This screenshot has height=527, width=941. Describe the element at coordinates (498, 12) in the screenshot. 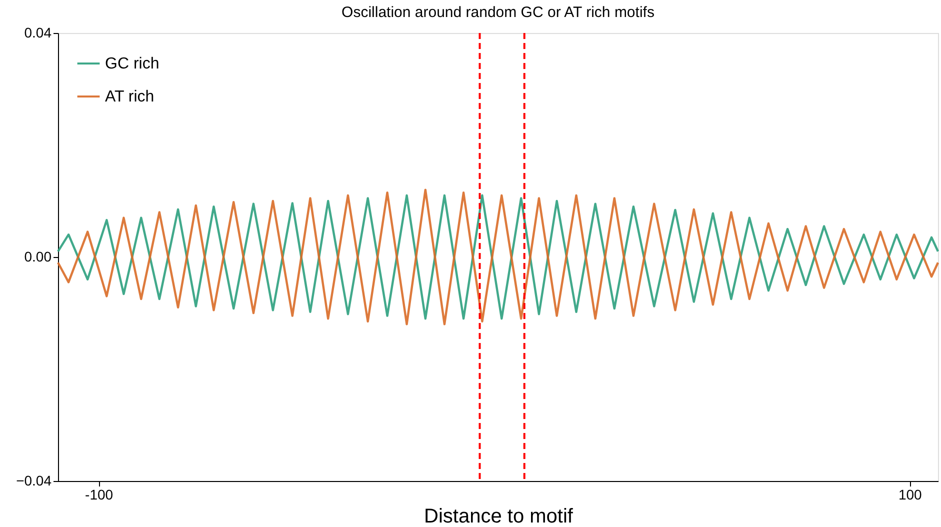

I see `chart-title: Oscillation around random GC or AT rich motifs` at that location.